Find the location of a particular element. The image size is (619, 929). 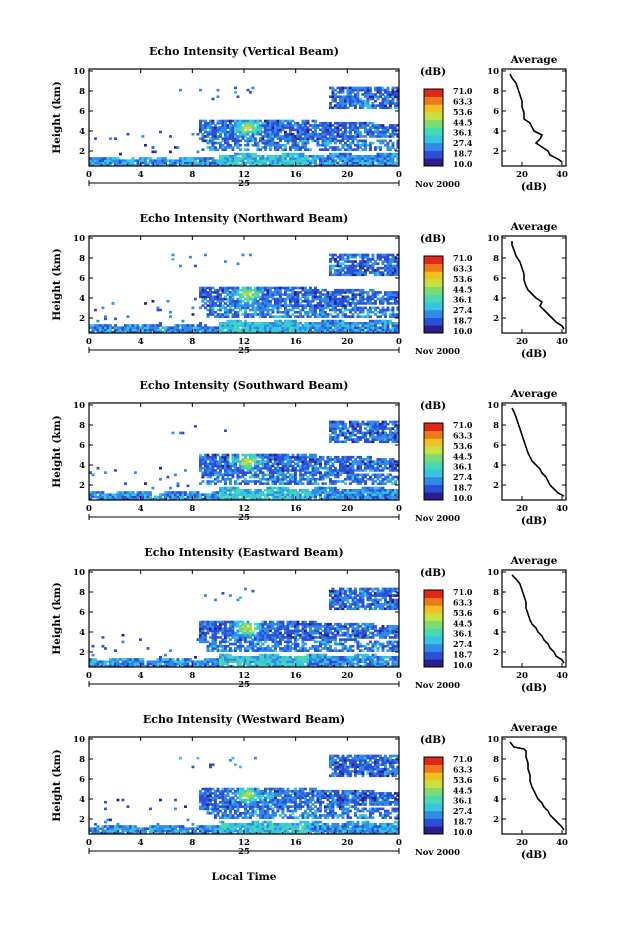

x-tick-label: 20 is located at coordinates (347, 175).